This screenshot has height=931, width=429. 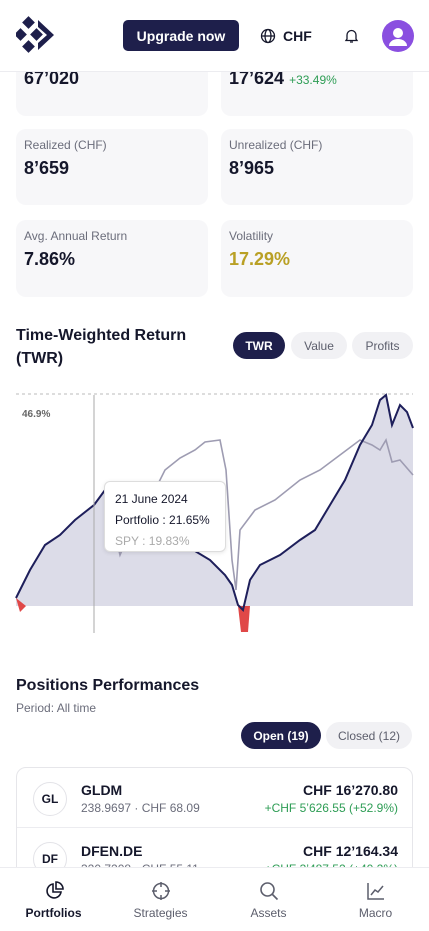 What do you see at coordinates (259, 345) in the screenshot?
I see `tab: TWR` at bounding box center [259, 345].